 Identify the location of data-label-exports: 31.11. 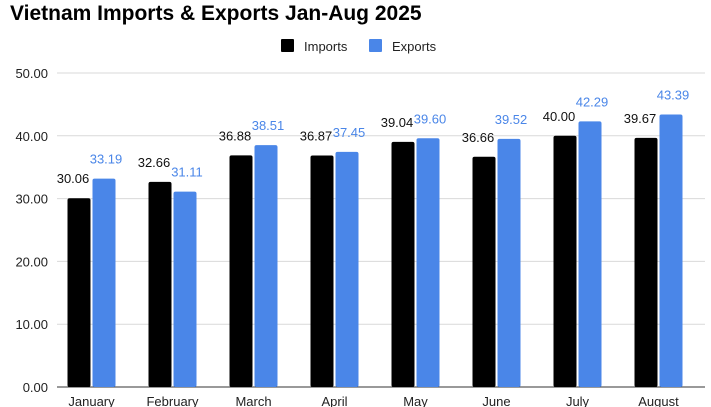
(187, 172).